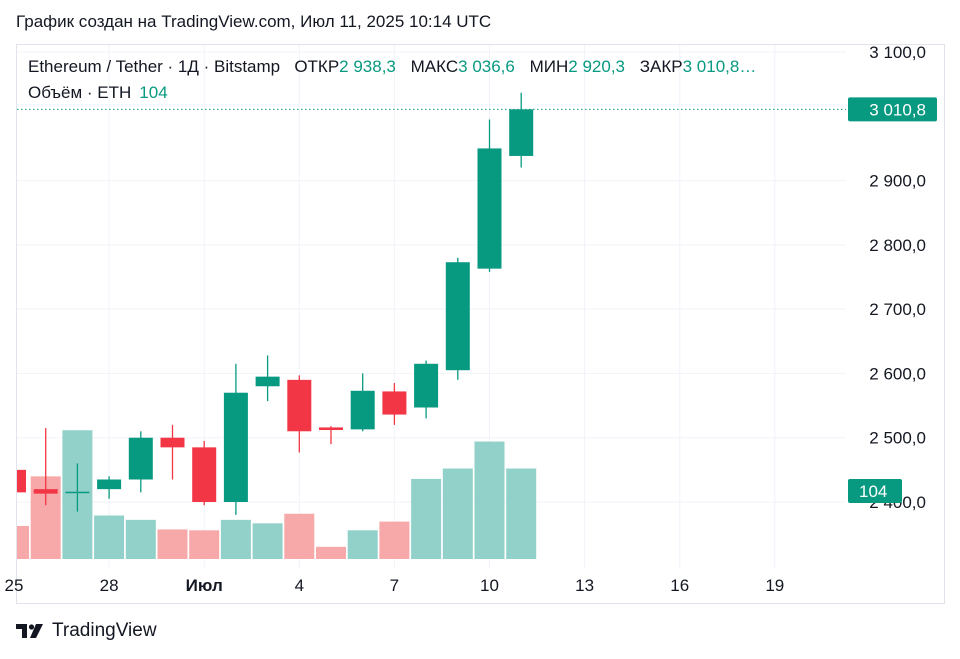  Describe the element at coordinates (109, 585) in the screenshot. I see `x-tick-label: 28` at that location.